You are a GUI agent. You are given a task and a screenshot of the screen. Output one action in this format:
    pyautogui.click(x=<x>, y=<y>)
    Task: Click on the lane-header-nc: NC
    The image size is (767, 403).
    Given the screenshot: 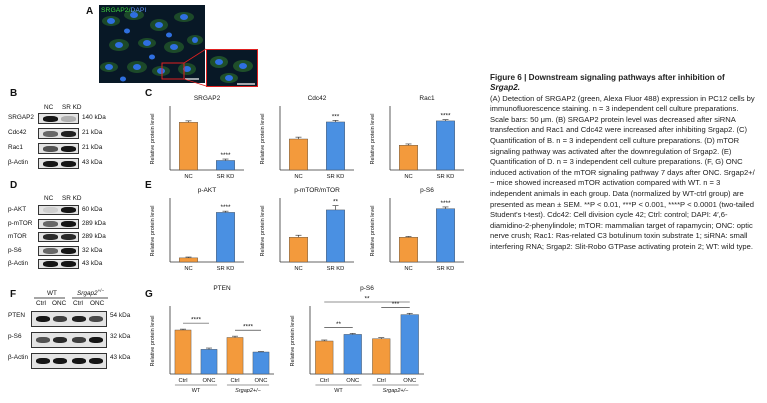 What is the action you would take?
    pyautogui.click(x=49, y=107)
    